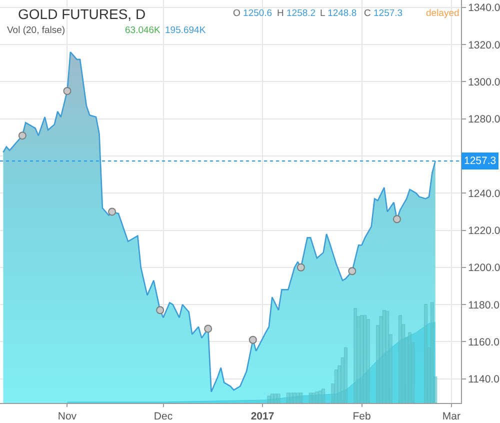  I want to click on y-tick-label: 1160.0, so click(484, 342).